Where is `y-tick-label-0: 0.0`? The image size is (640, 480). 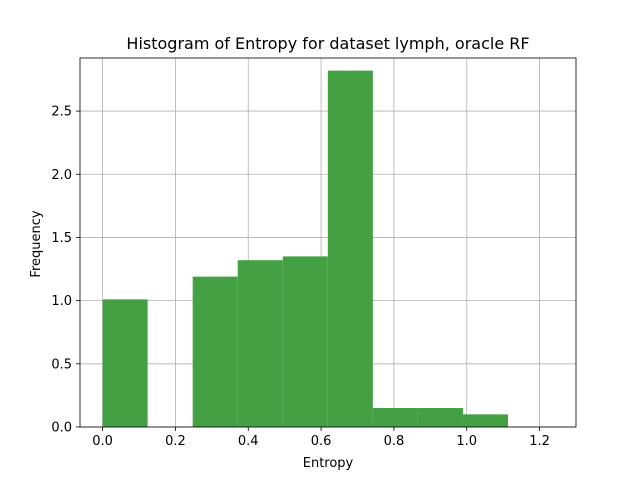 y-tick-label-0: 0.0 is located at coordinates (61, 428).